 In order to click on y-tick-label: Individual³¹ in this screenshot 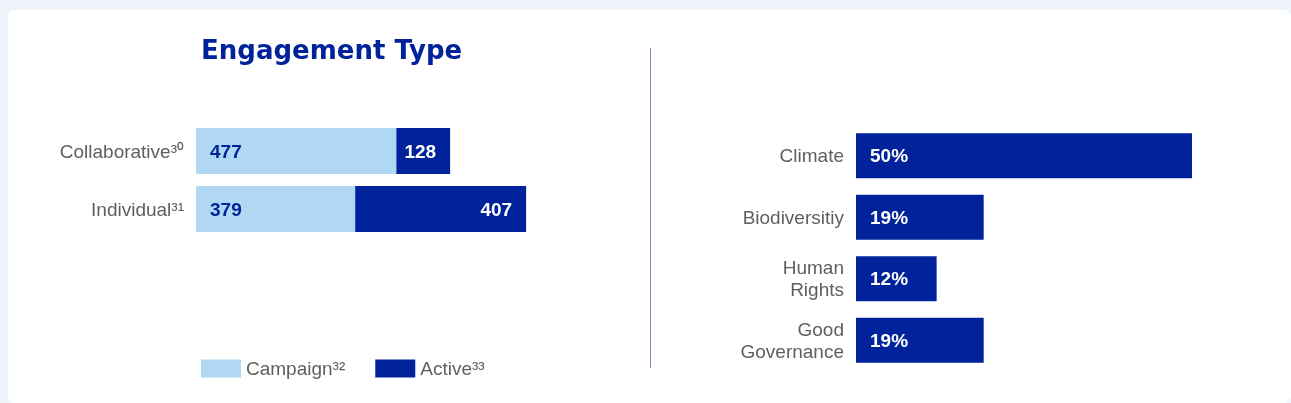, I will do `click(137, 209)`.